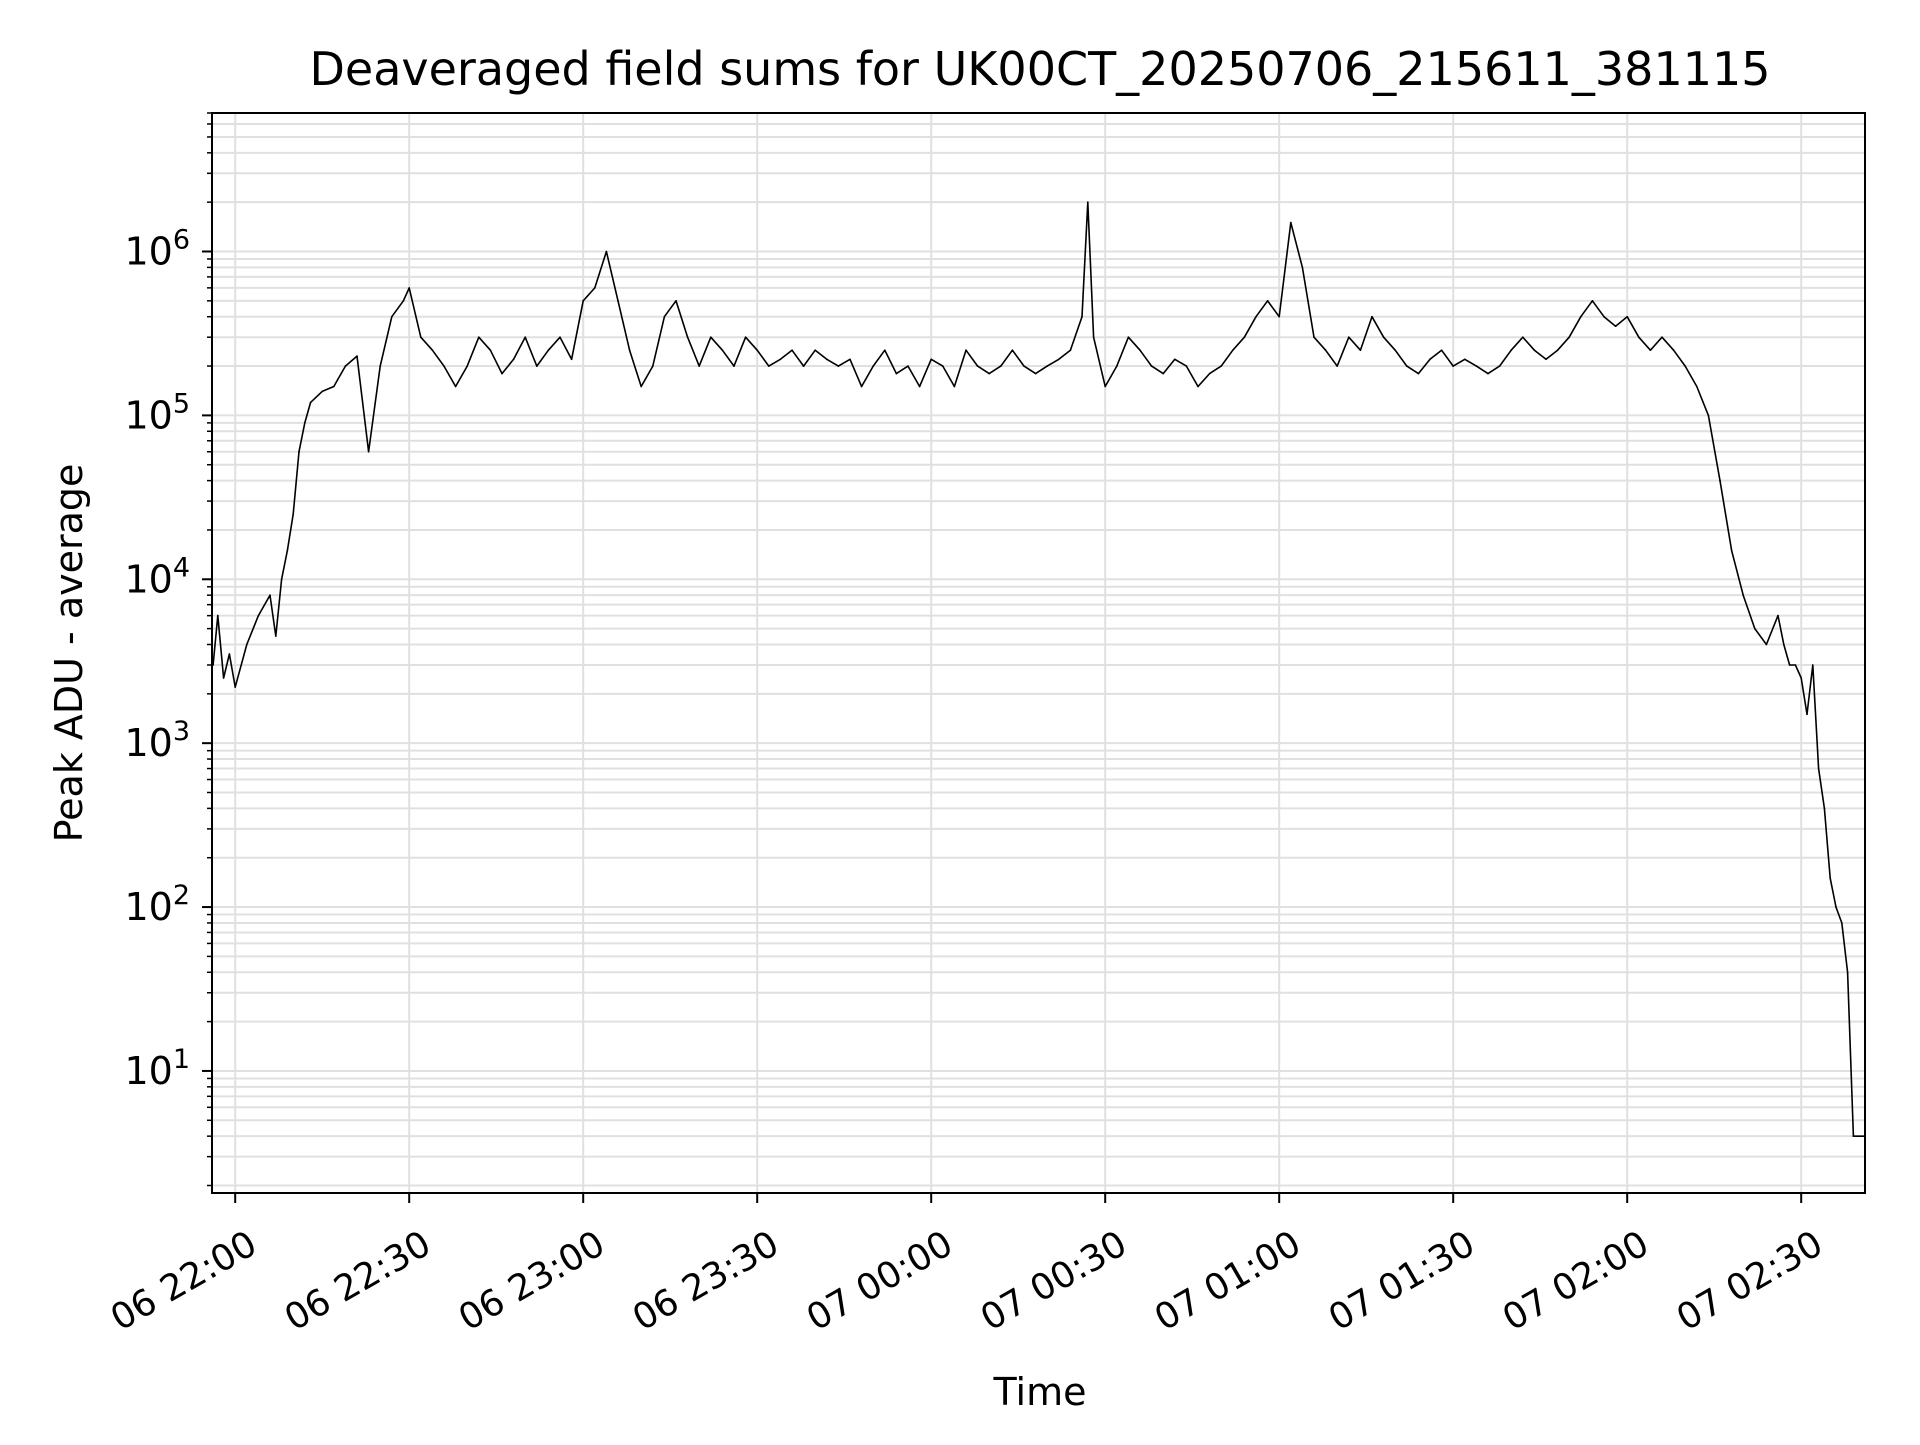 The width and height of the screenshot is (1920, 1445). I want to click on y-tick-exponent: 1, so click(181, 1059).